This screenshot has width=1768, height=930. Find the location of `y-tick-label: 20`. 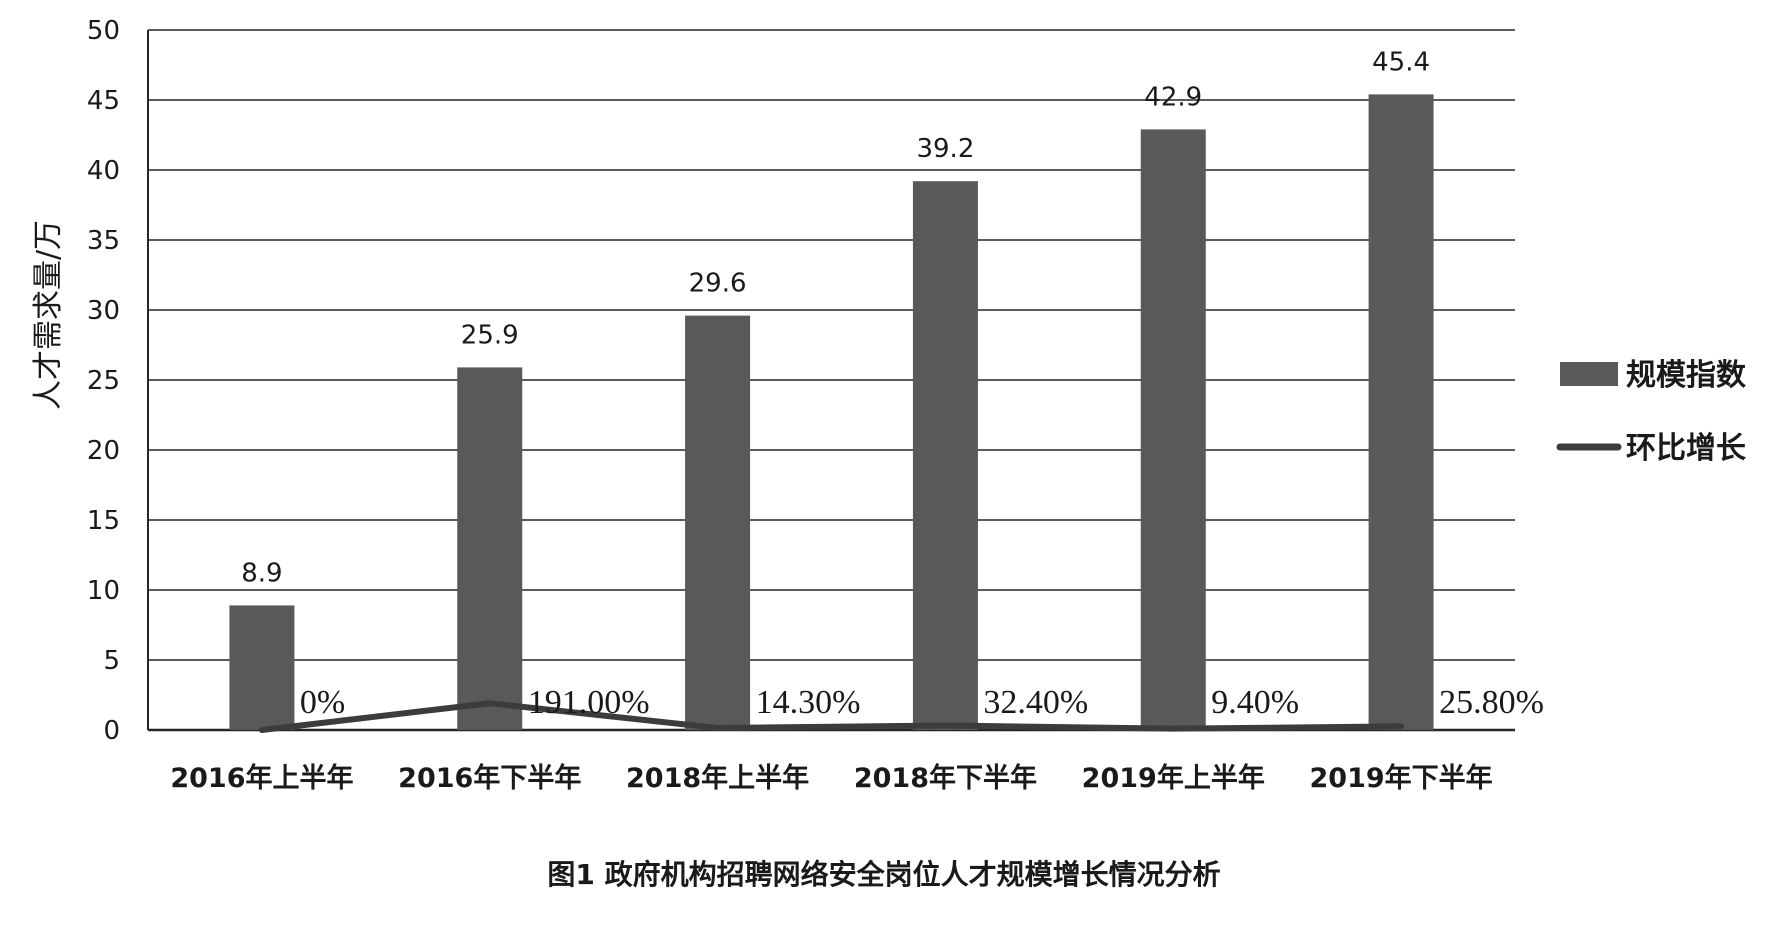

y-tick-label: 20 is located at coordinates (103, 451).